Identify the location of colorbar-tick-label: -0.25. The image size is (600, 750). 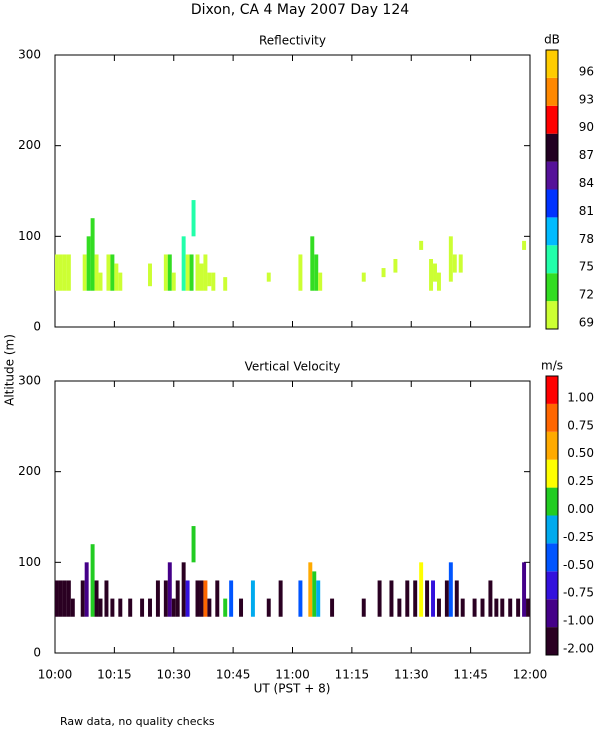
(578, 537).